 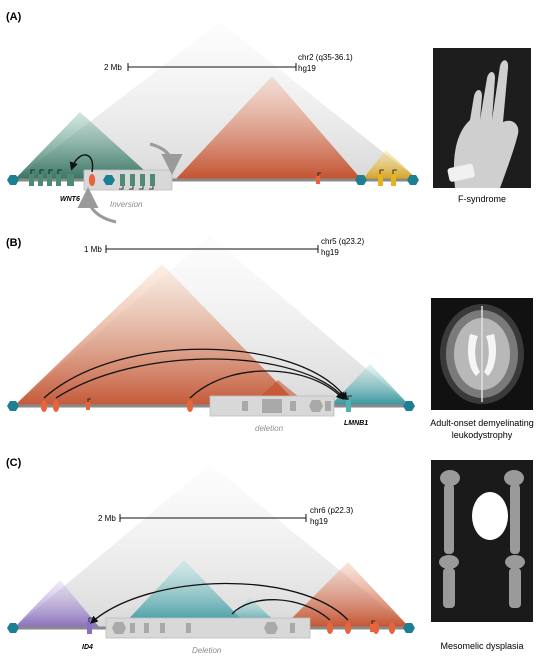 I want to click on panel-a-enhancer-inversion, so click(x=92, y=180).